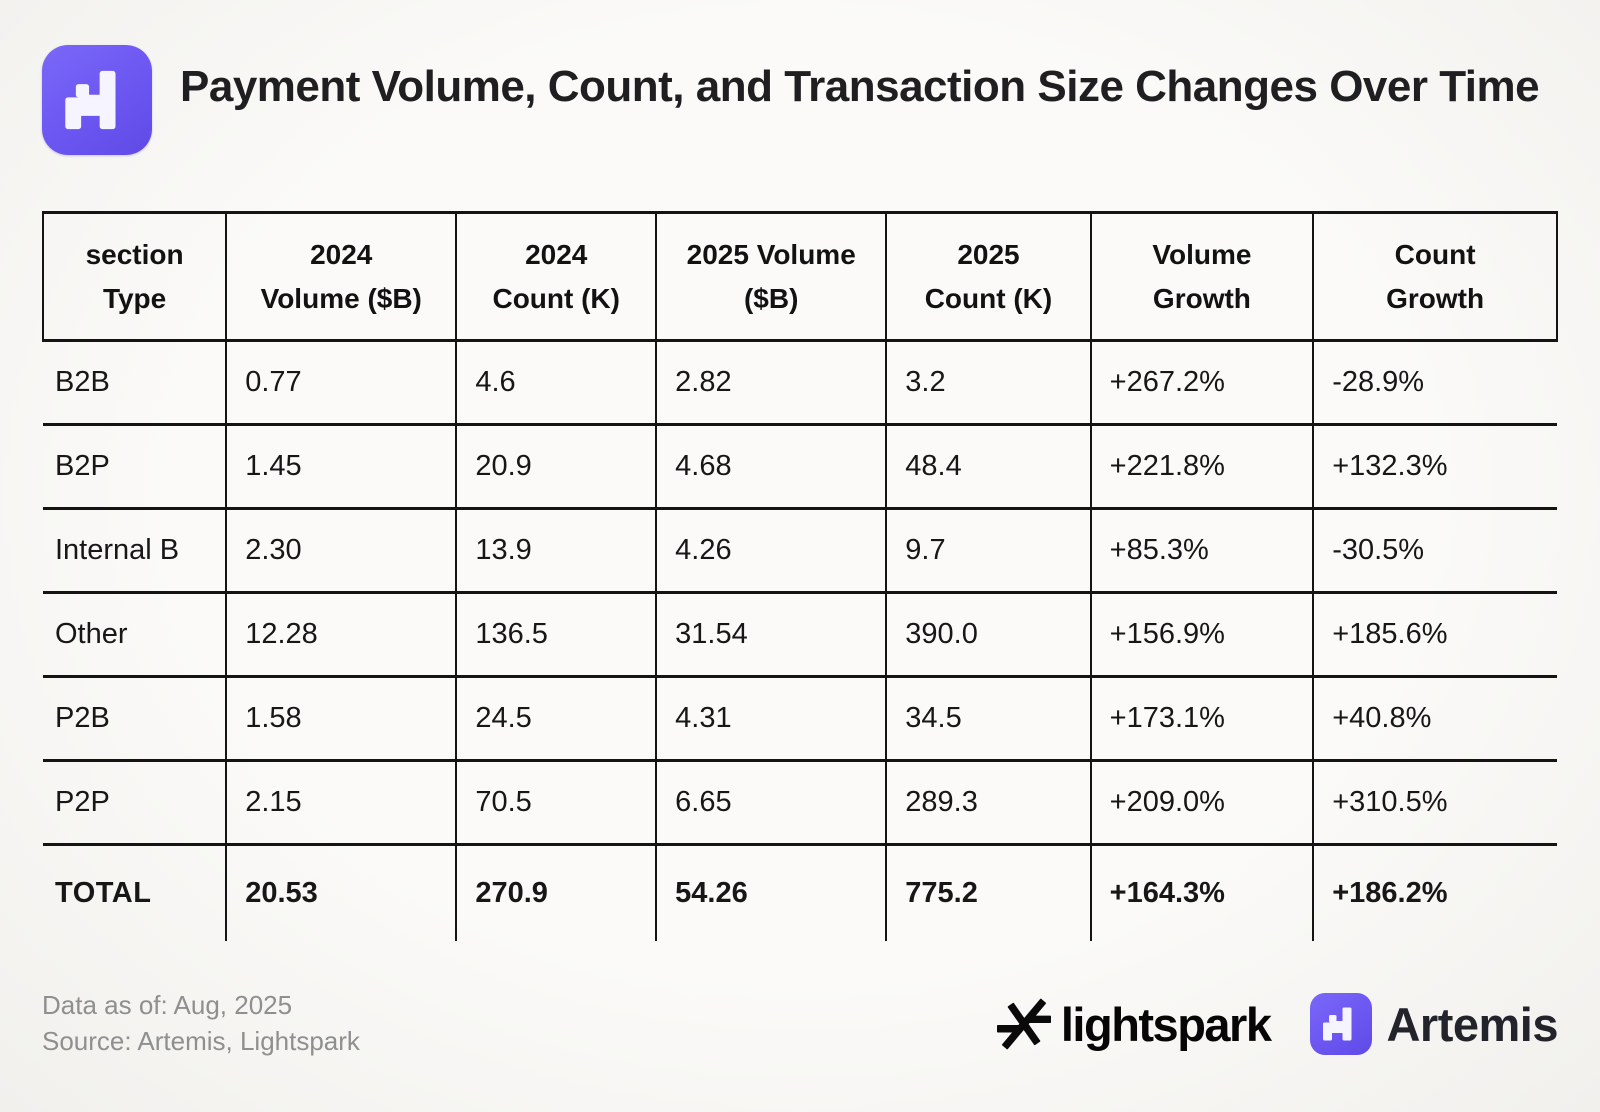  What do you see at coordinates (771, 719) in the screenshot?
I see `cell-2025-volume: 4.31` at bounding box center [771, 719].